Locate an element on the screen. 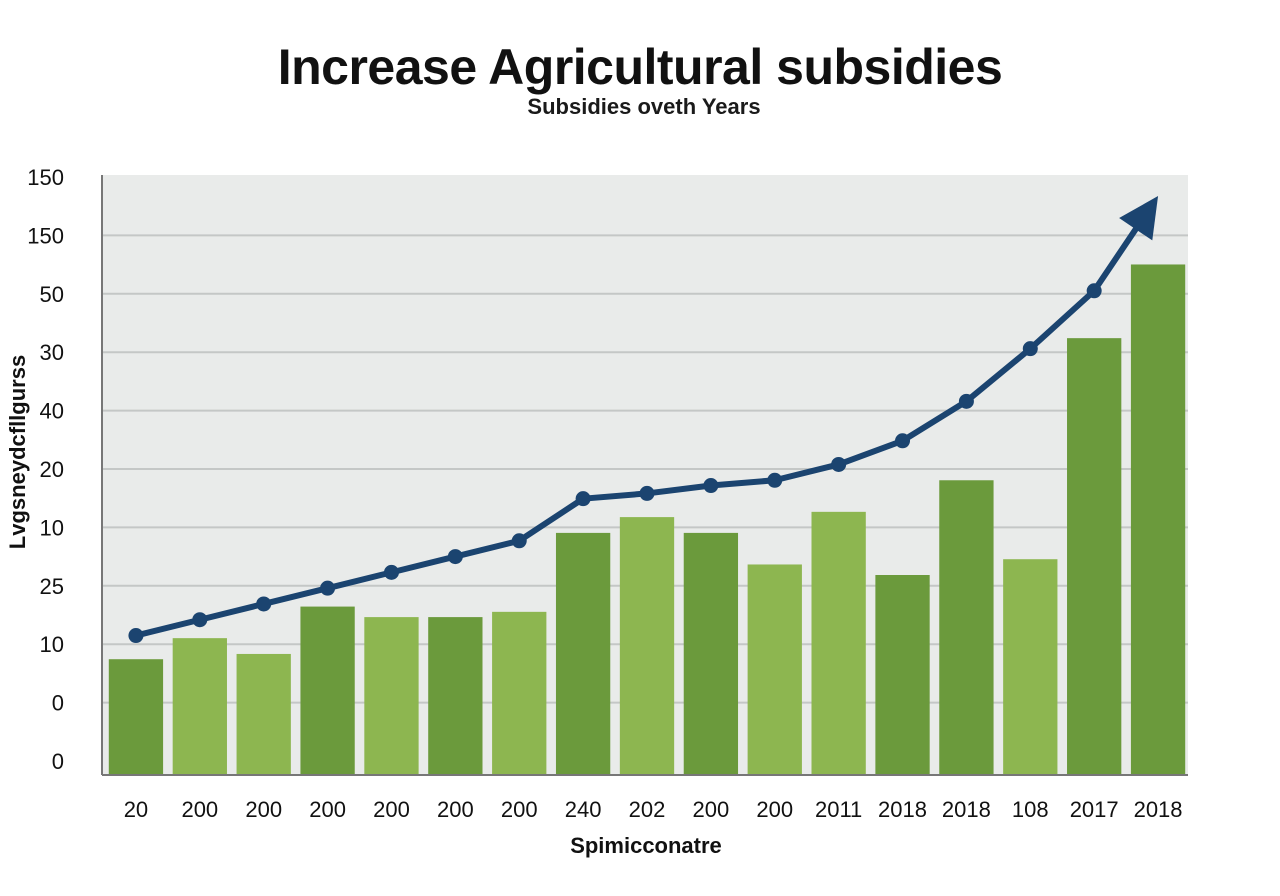 This screenshot has height=896, width=1280. y-tick-label: 50 is located at coordinates (52, 294).